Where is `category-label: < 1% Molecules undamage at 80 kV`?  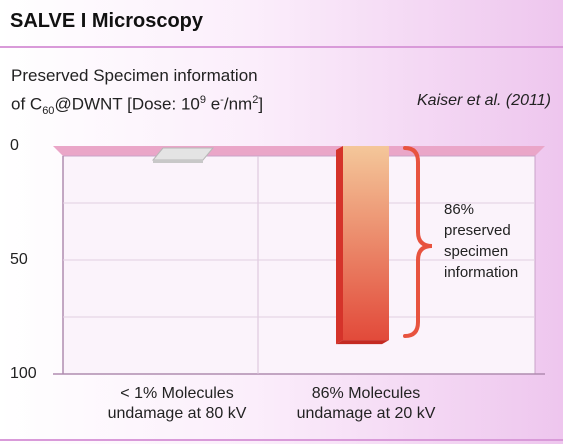
category-label: < 1% Molecules undamage at 80 kV is located at coordinates (177, 403).